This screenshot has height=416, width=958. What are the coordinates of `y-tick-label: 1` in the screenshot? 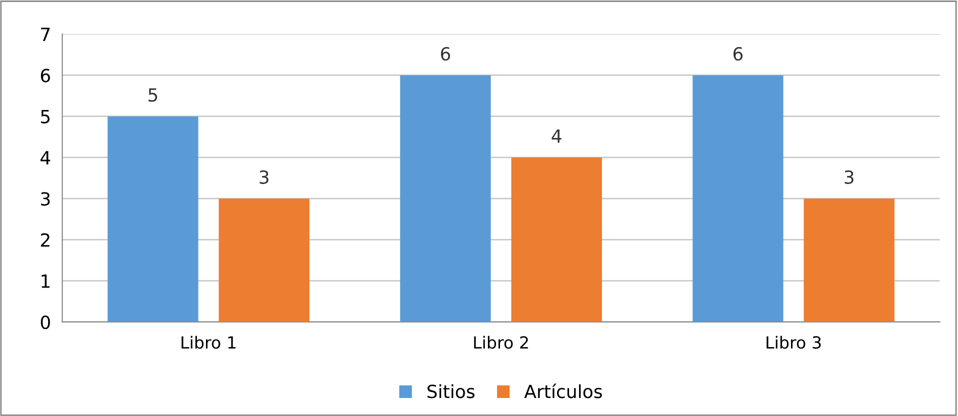 It's located at (46, 281).